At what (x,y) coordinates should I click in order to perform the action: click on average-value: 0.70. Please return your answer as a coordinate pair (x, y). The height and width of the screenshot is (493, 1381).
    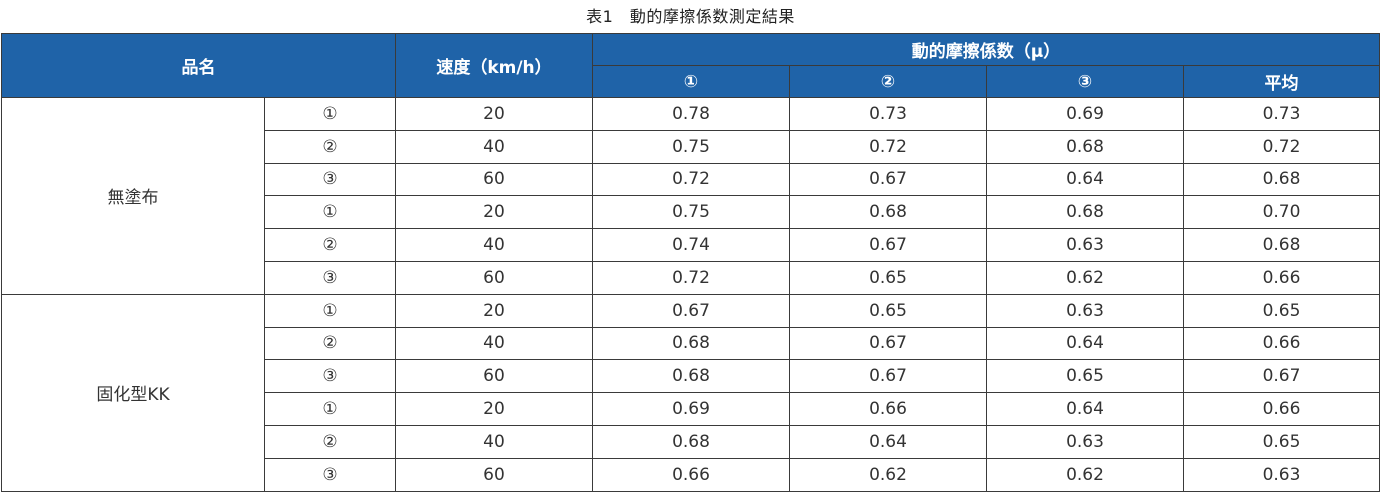
    Looking at the image, I should click on (1281, 212).